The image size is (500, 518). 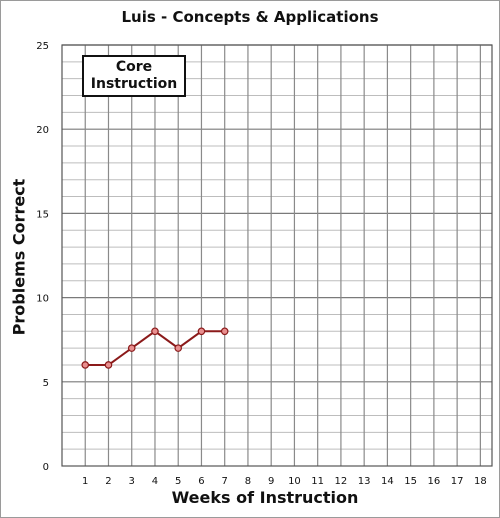 What do you see at coordinates (42, 130) in the screenshot?
I see `y-tick-label: 20` at bounding box center [42, 130].